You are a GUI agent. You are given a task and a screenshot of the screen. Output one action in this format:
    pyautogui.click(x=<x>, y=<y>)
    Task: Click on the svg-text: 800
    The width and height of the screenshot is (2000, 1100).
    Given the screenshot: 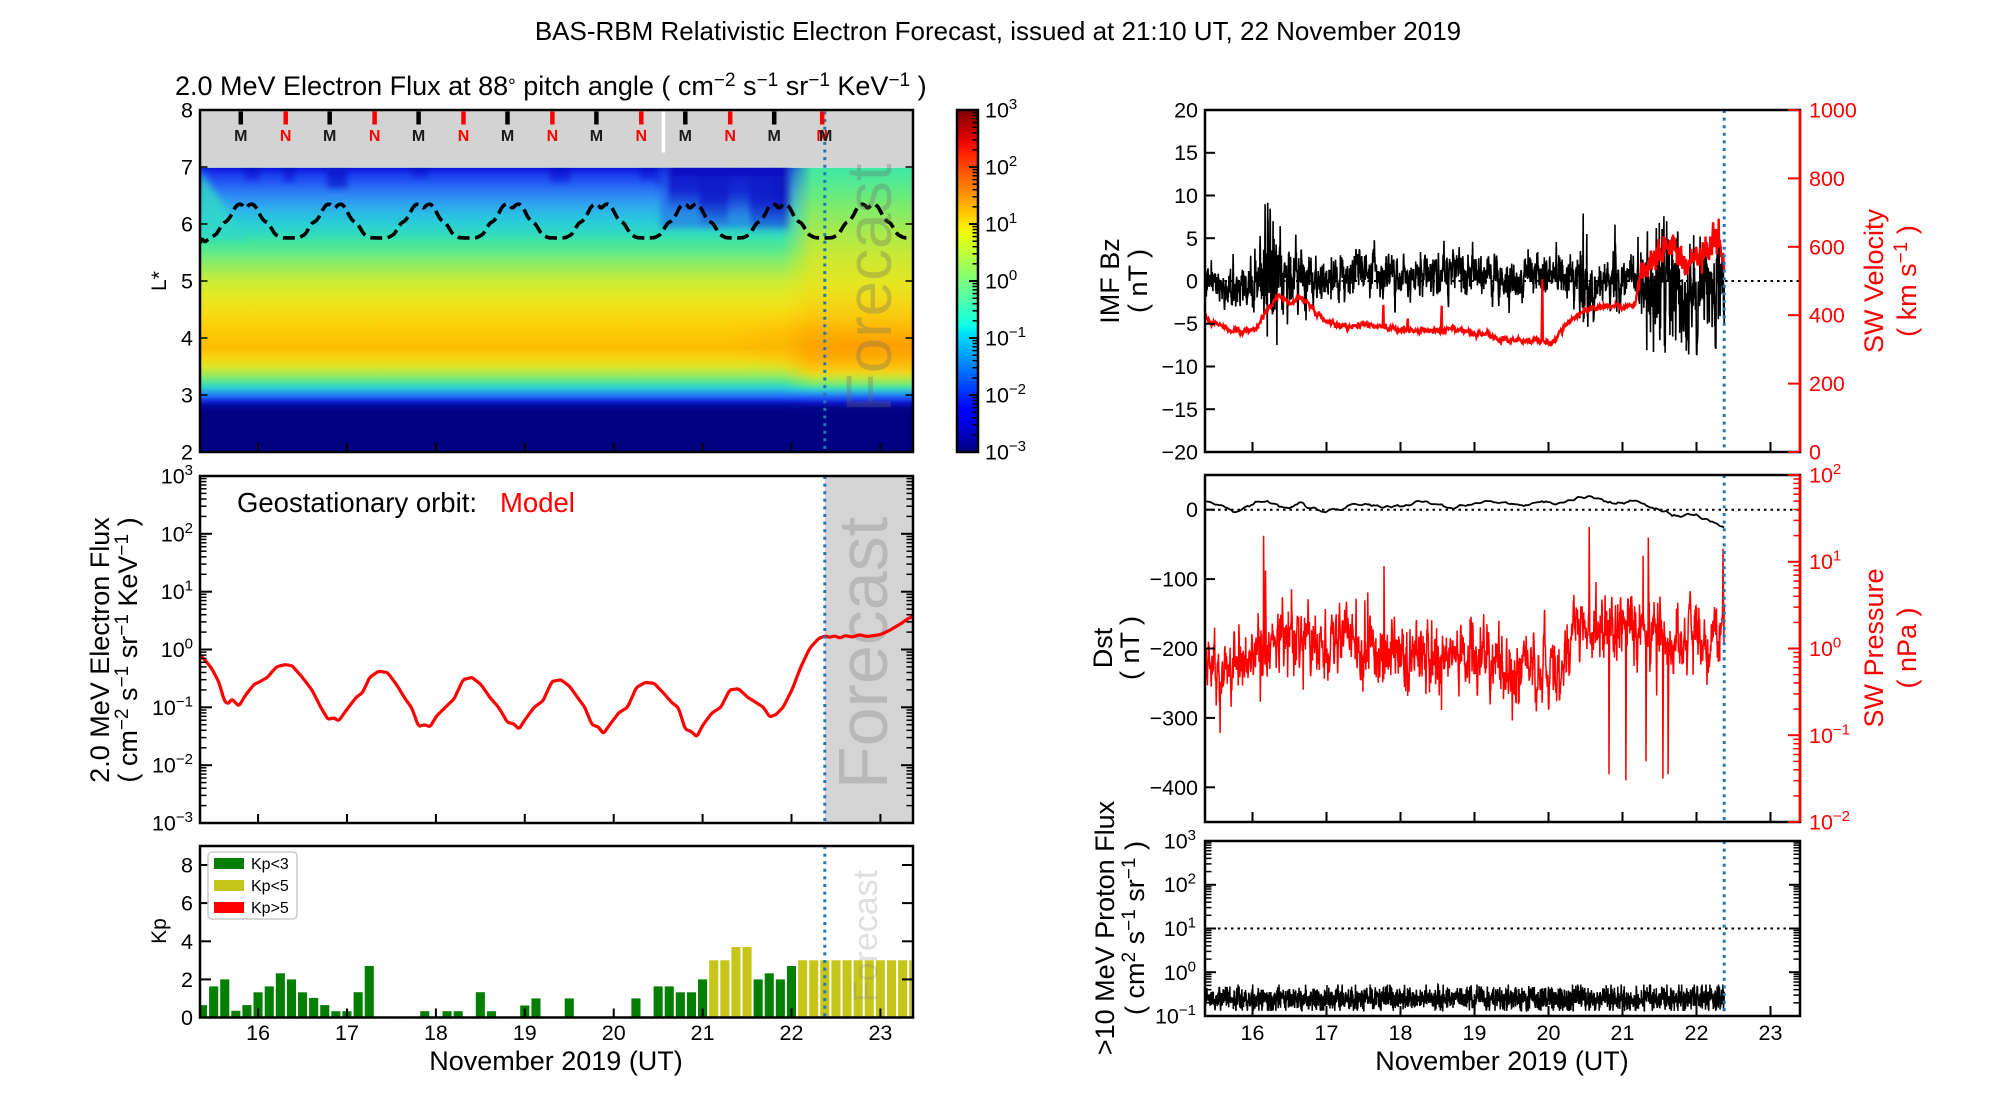 What is the action you would take?
    pyautogui.click(x=1827, y=179)
    